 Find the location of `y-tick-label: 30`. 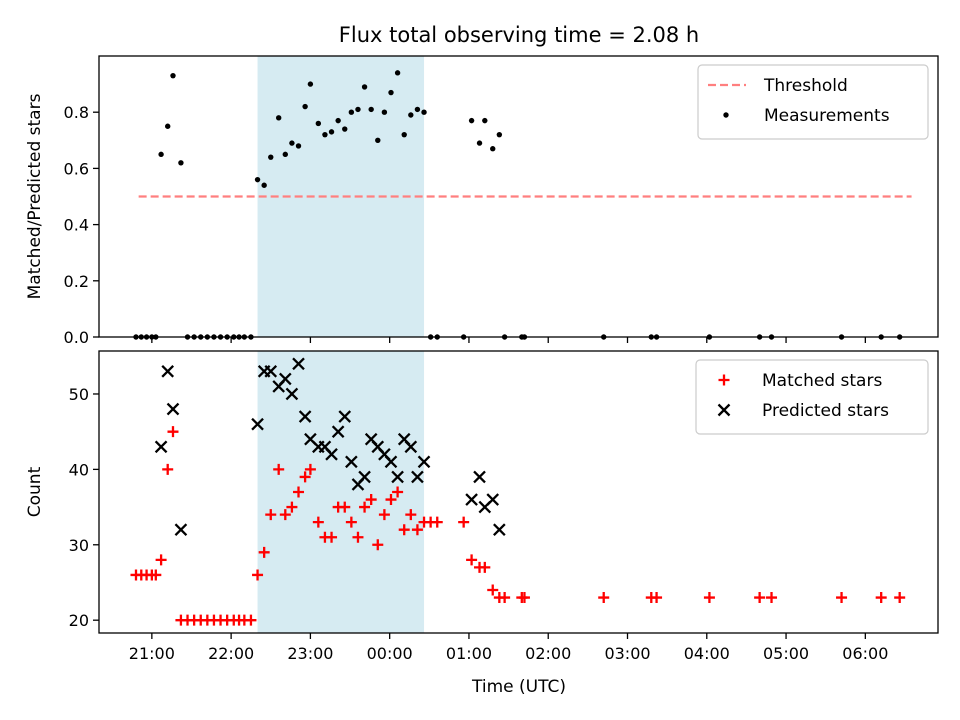

y-tick-label: 30 is located at coordinates (79, 545).